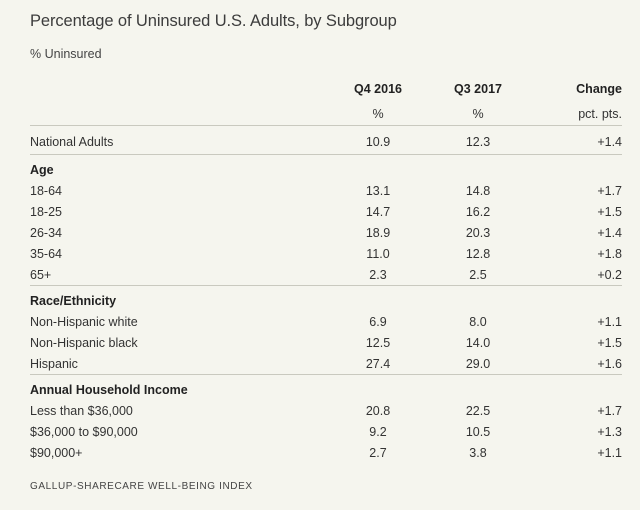 The width and height of the screenshot is (640, 510). I want to click on cell-q4-2016: 6.9, so click(378, 321).